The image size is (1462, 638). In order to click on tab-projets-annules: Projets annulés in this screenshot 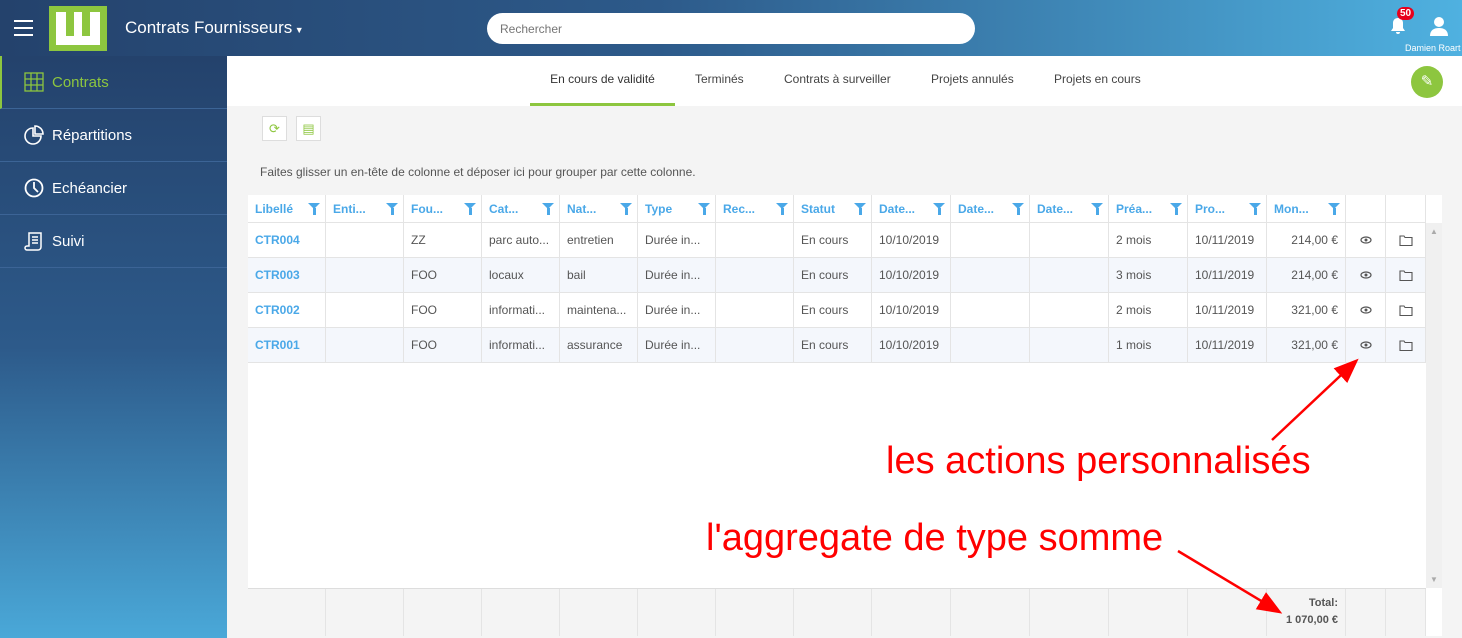, I will do `click(972, 79)`.